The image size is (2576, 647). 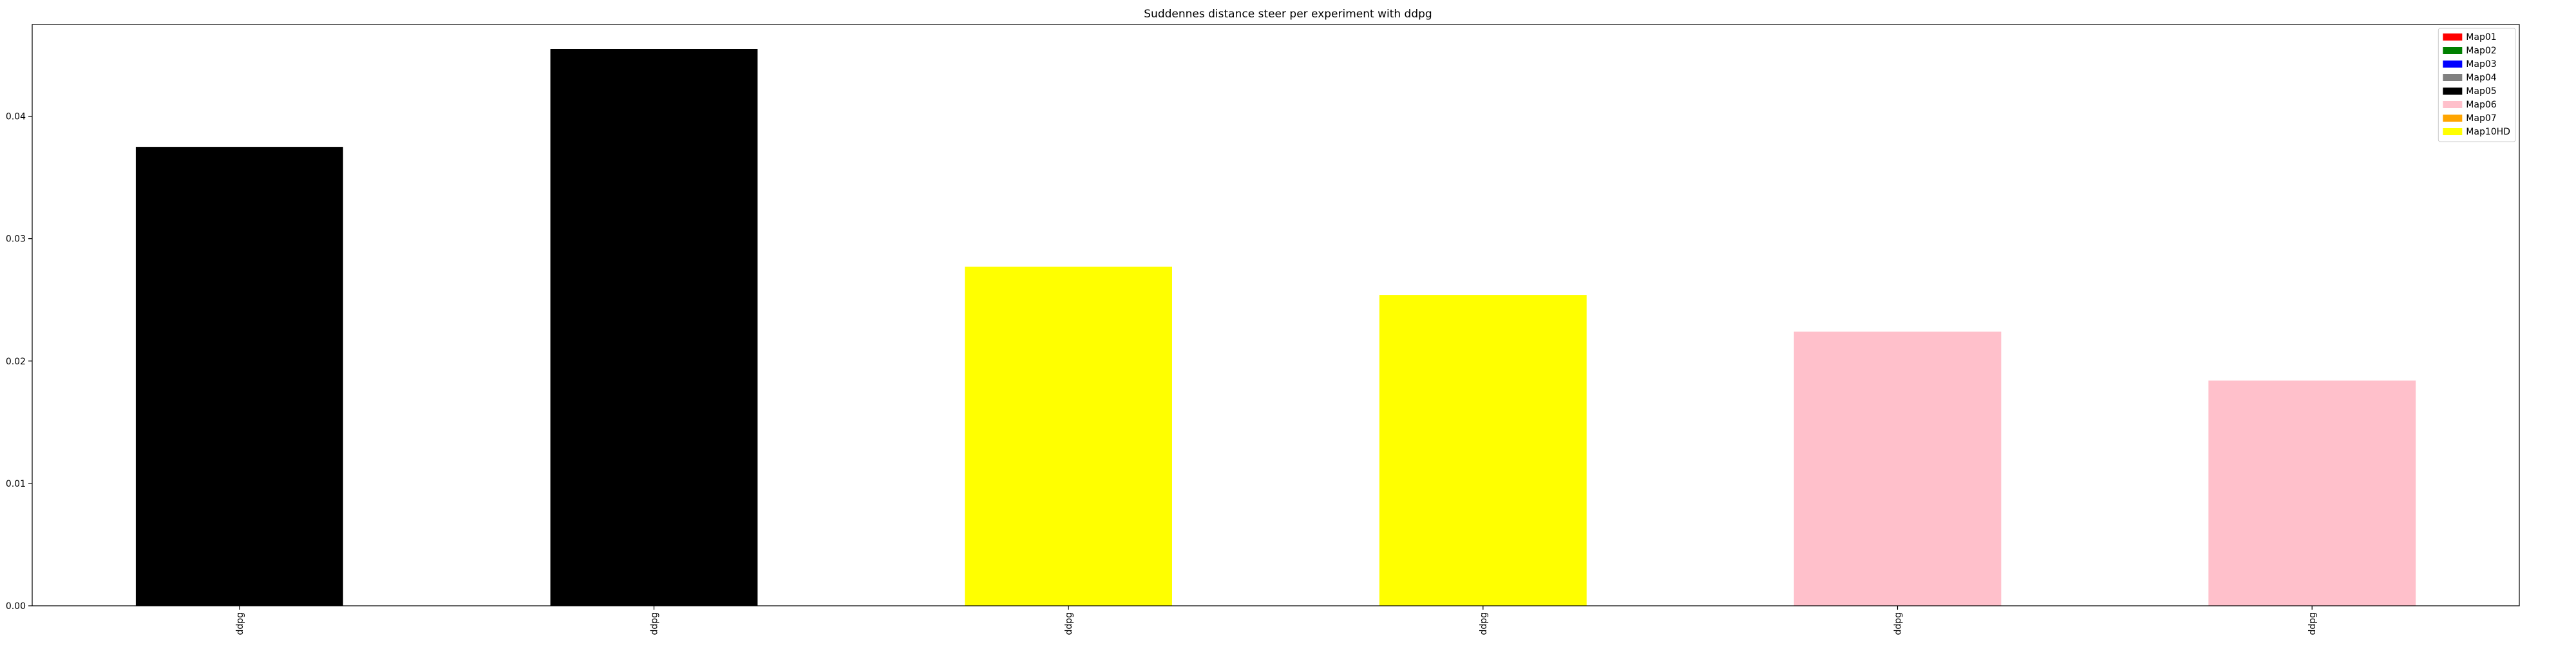 I want to click on legend-box, so click(x=2477, y=85).